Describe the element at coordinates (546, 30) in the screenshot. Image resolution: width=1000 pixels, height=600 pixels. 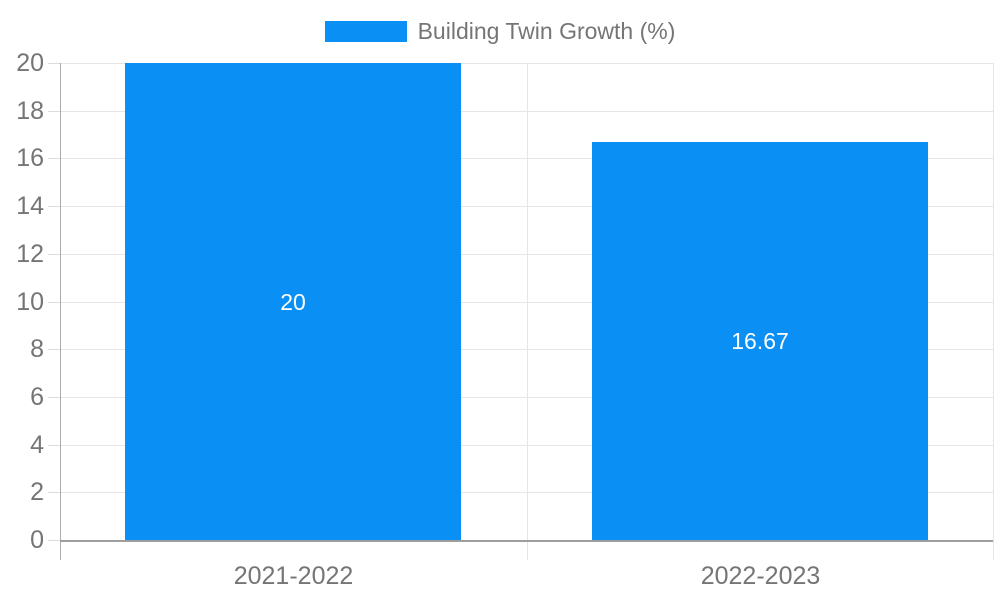
I see `legend-label: Building Twin Growth (%)` at that location.